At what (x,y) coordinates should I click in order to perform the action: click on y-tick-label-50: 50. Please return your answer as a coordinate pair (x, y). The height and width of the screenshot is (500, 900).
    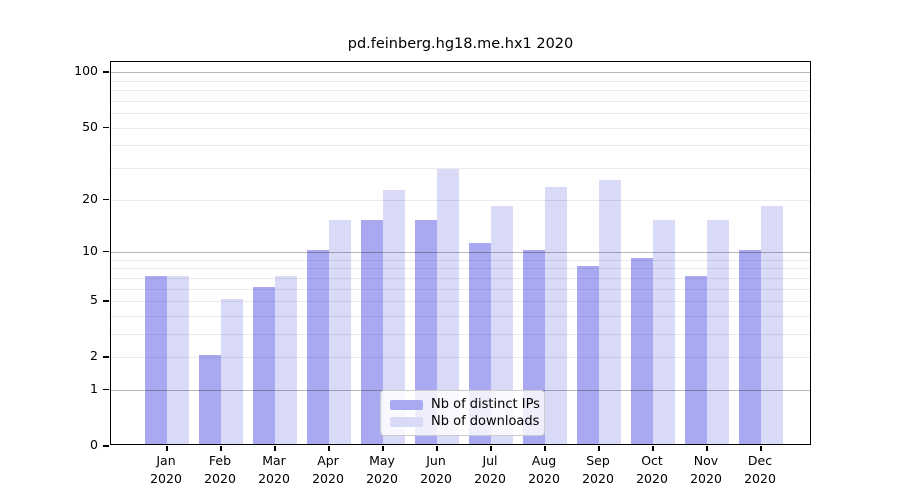
    Looking at the image, I should click on (90, 126).